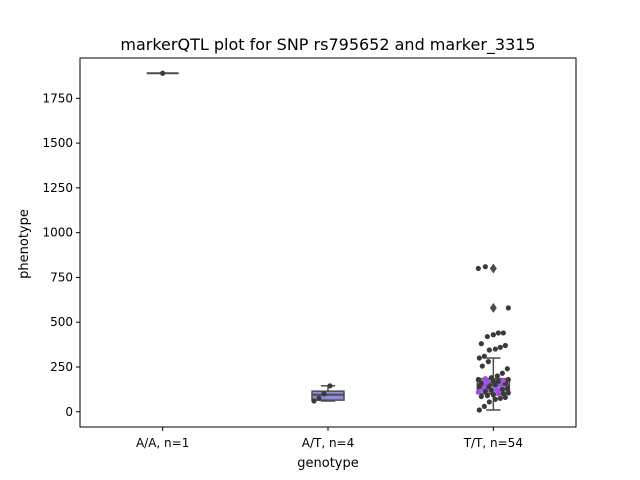 The width and height of the screenshot is (640, 480). What do you see at coordinates (327, 463) in the screenshot?
I see `x-axis-label: genotype` at bounding box center [327, 463].